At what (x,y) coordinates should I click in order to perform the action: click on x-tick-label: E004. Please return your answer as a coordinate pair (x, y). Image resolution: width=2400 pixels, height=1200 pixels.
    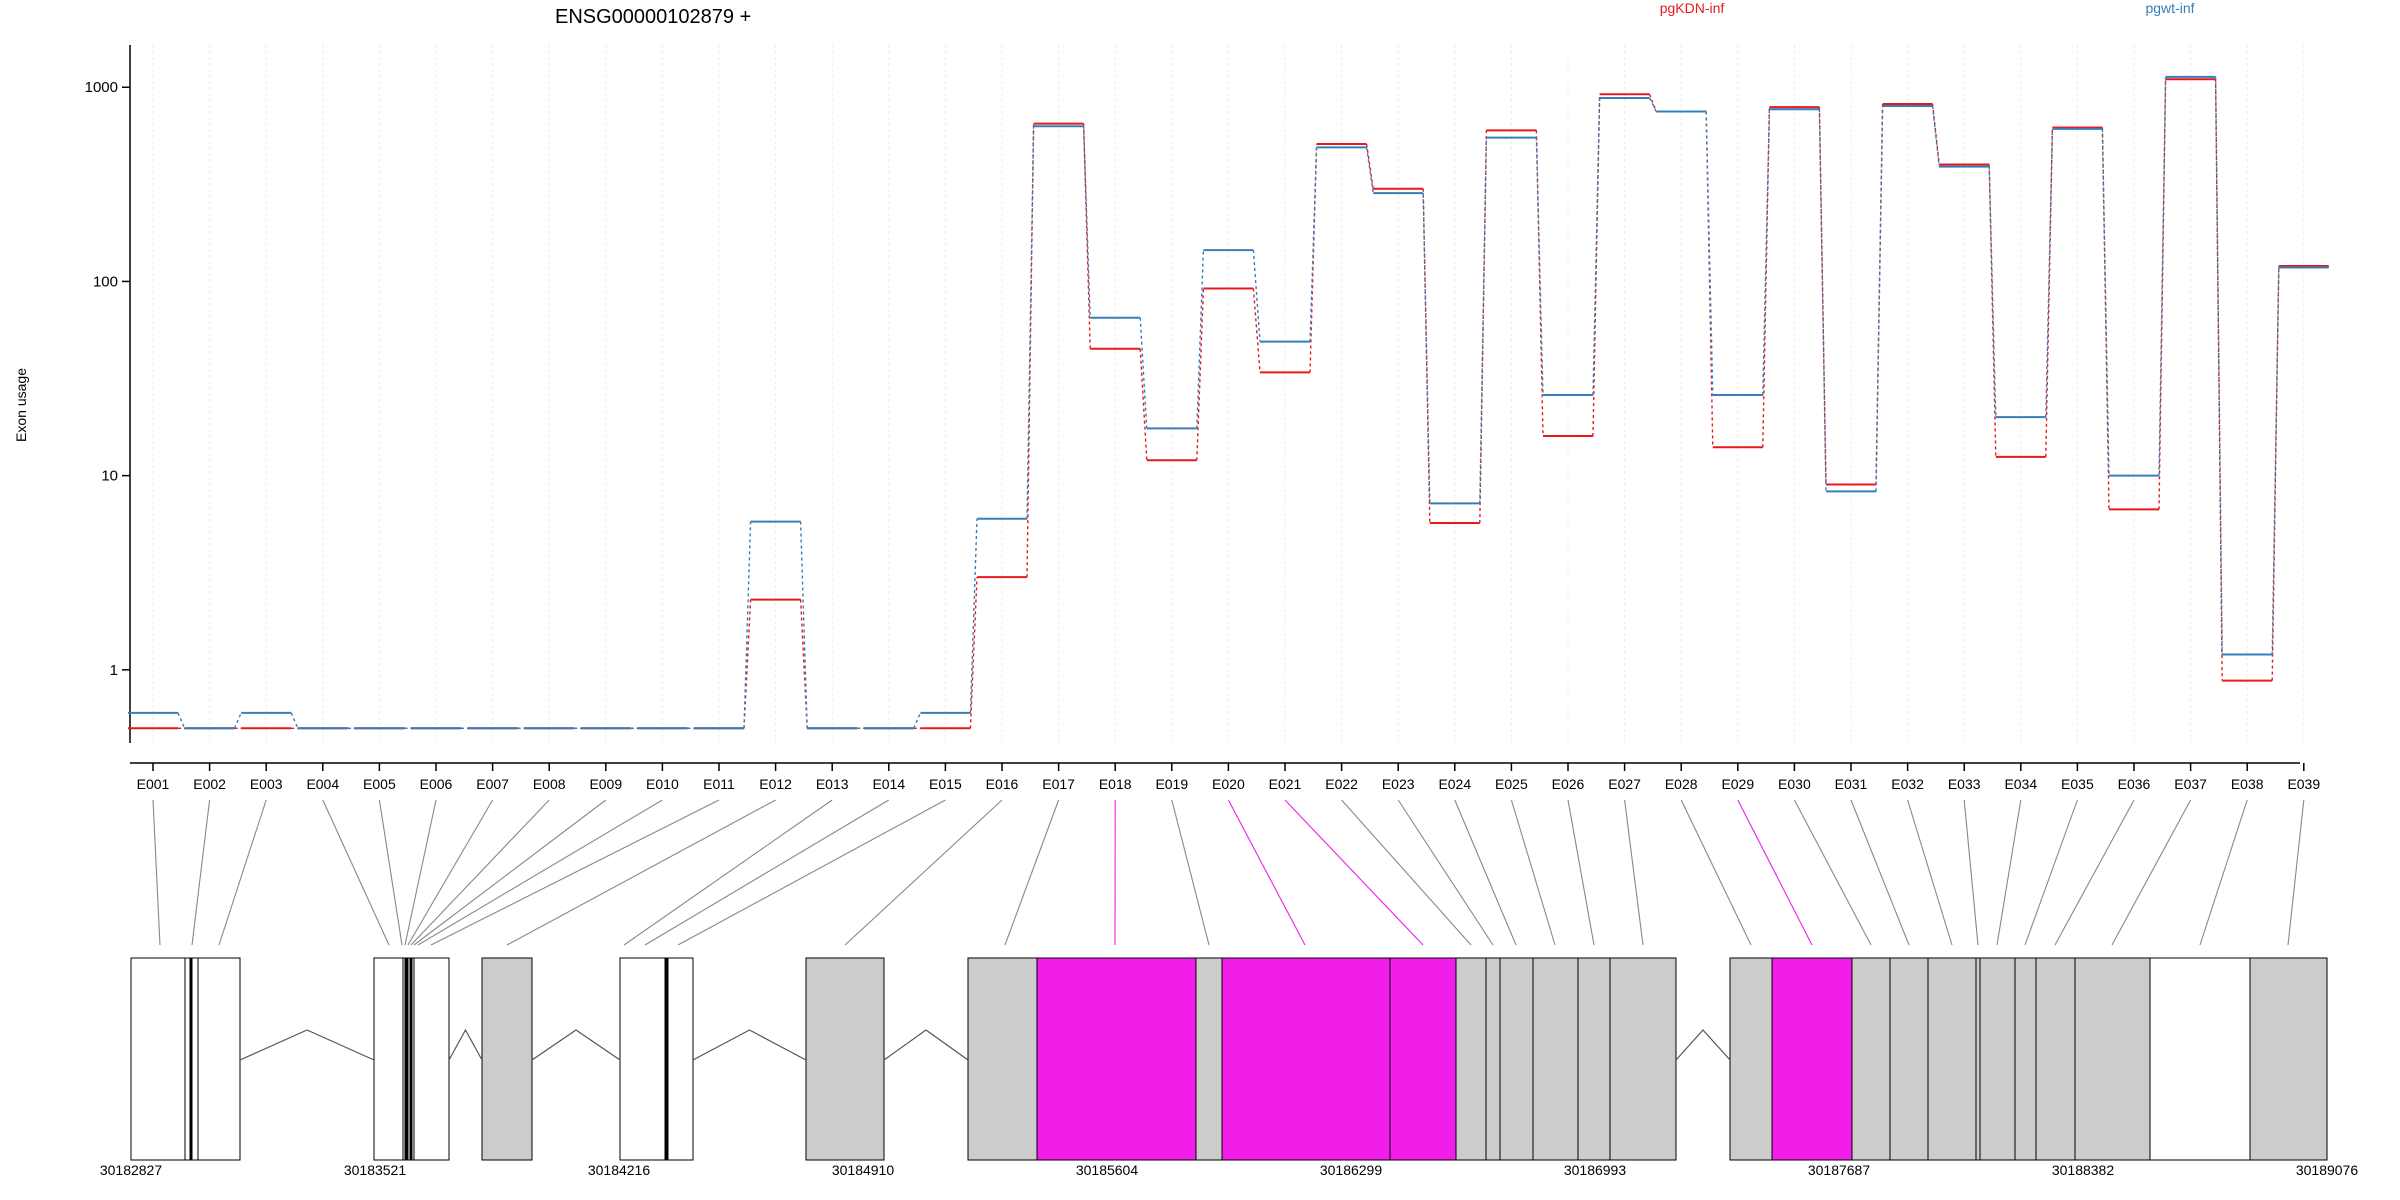
    Looking at the image, I should click on (322, 784).